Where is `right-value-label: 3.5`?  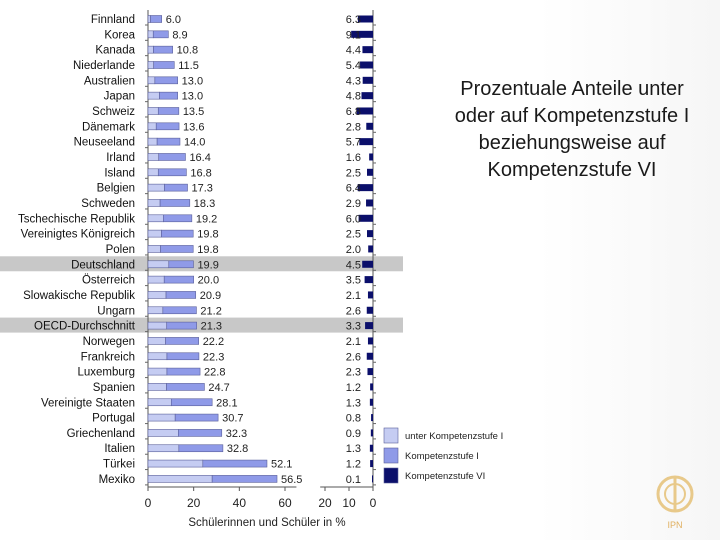
right-value-label: 3.5 is located at coordinates (353, 281).